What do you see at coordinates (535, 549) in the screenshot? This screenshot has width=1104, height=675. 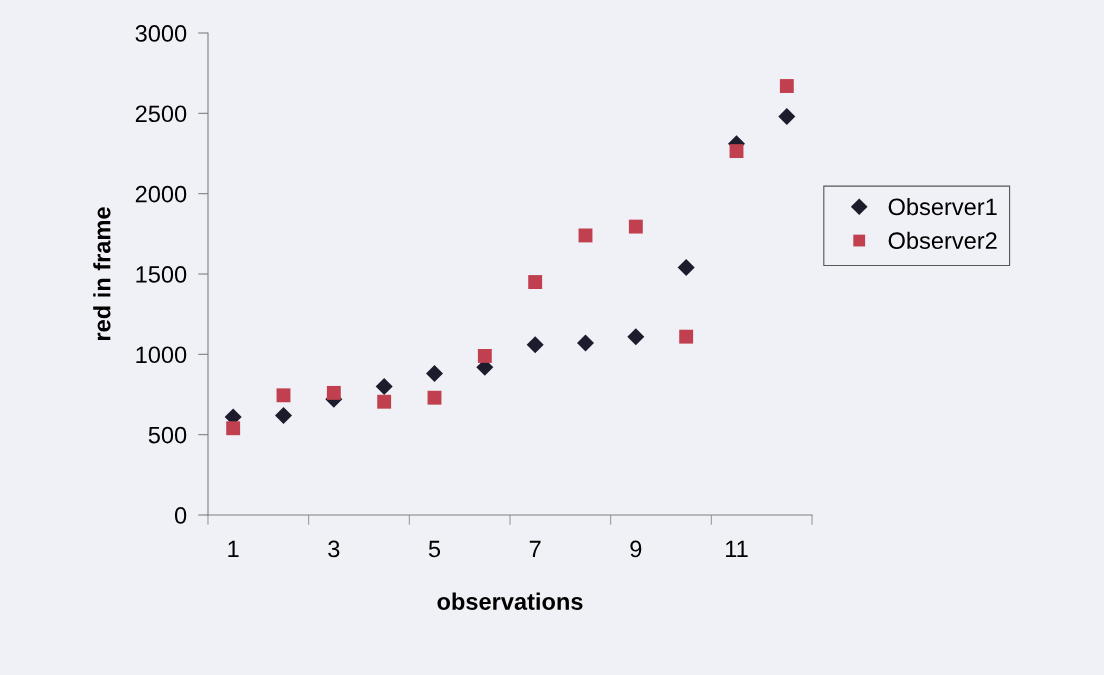 I see `x-tick-label: 7` at bounding box center [535, 549].